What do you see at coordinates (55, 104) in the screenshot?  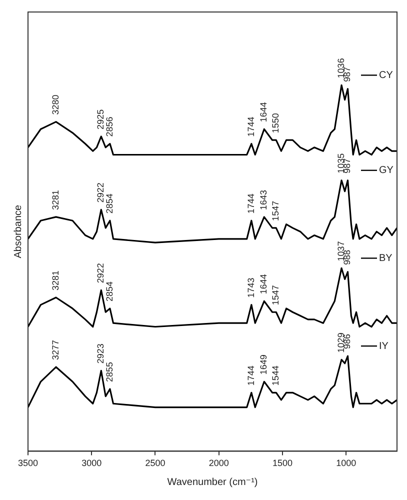 I see `annotation: 3280` at bounding box center [55, 104].